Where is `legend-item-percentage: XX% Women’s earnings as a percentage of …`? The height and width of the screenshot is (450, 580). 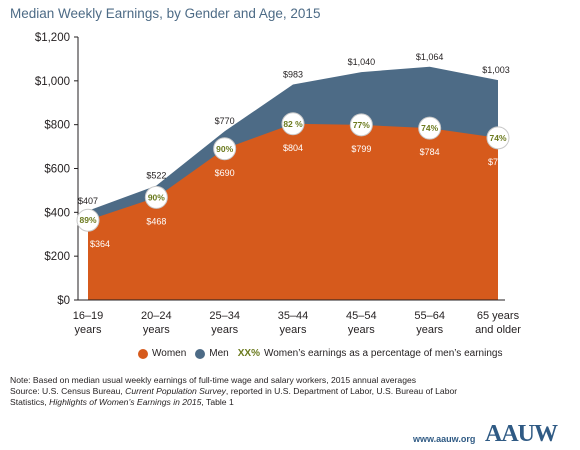
legend-item-percentage: XX% Women’s earnings as a percentage of … is located at coordinates (370, 353).